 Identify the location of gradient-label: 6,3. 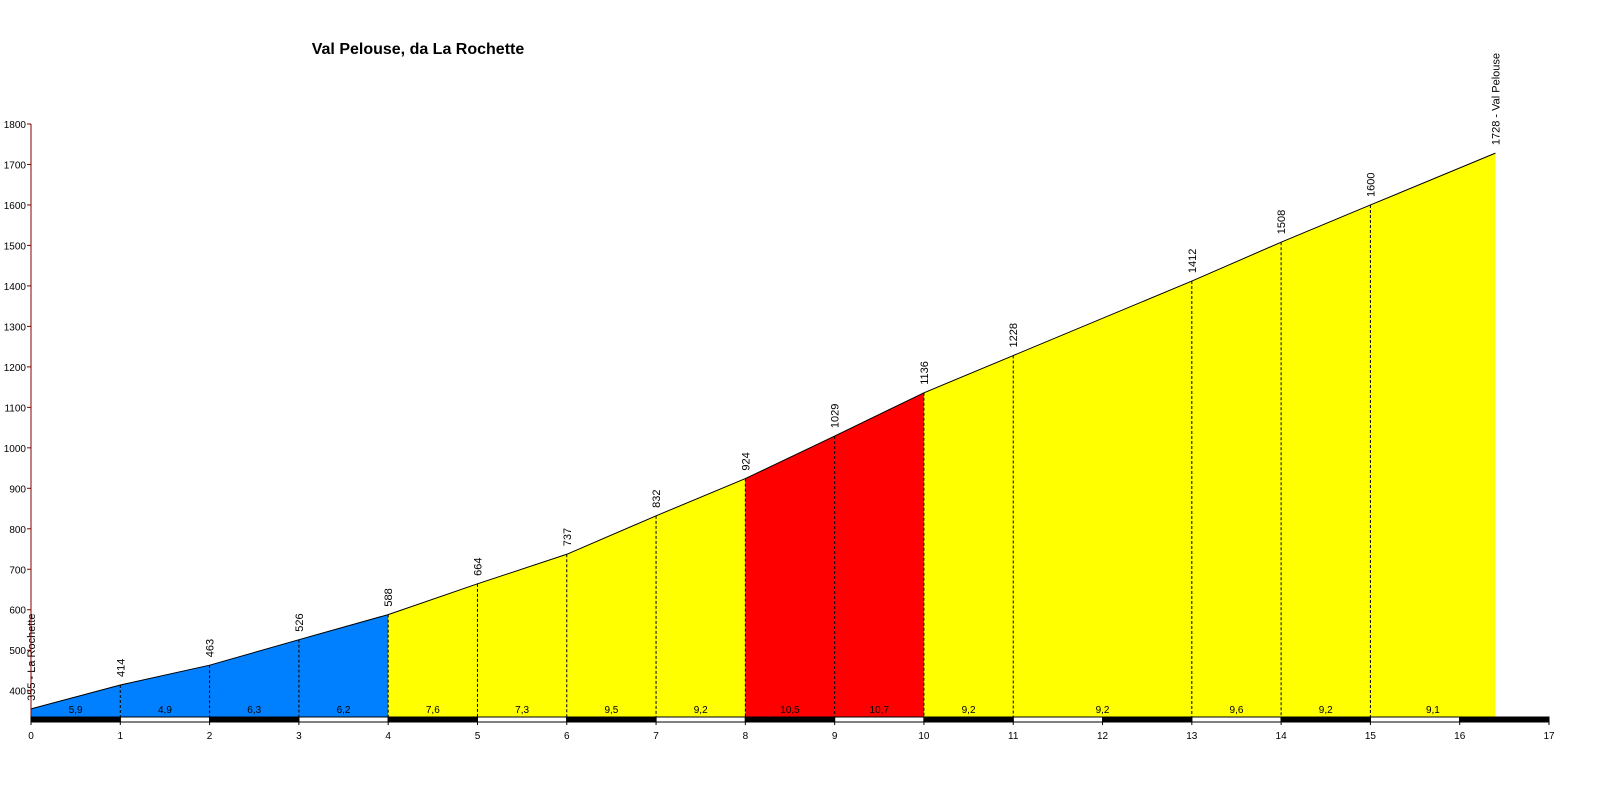
(254, 710).